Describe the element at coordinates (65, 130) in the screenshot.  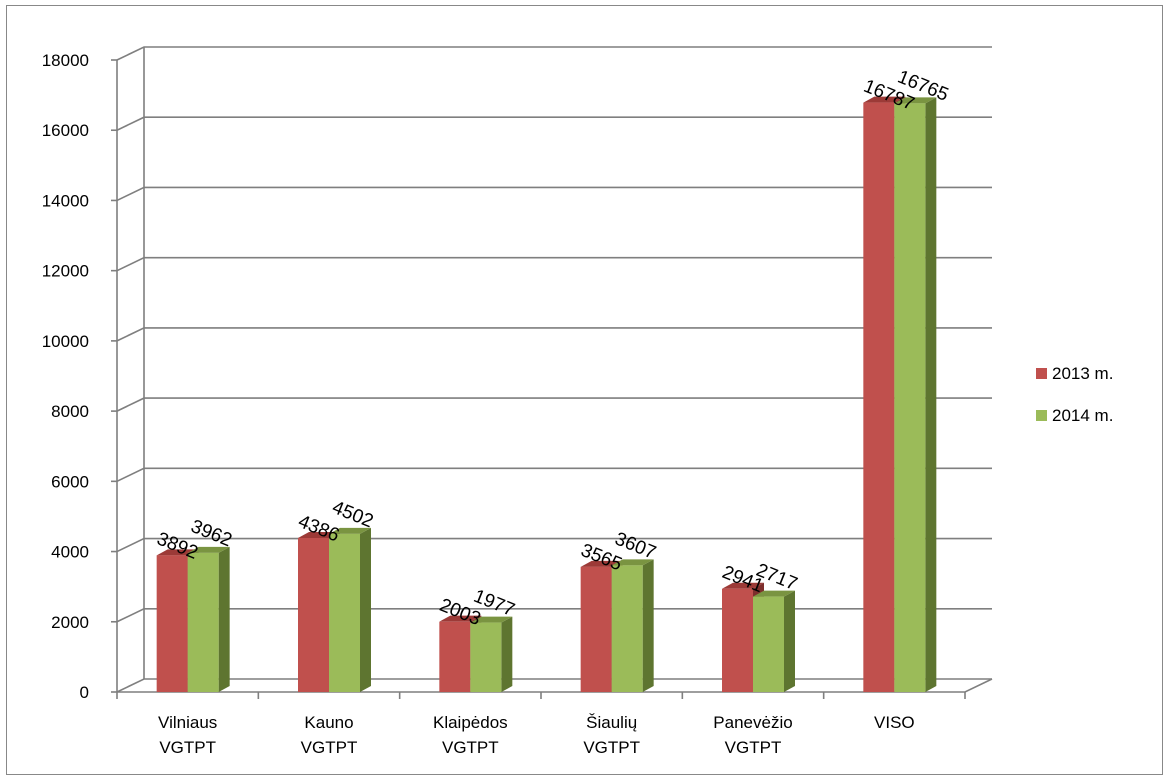
I see `y-tick-label: 16000` at that location.